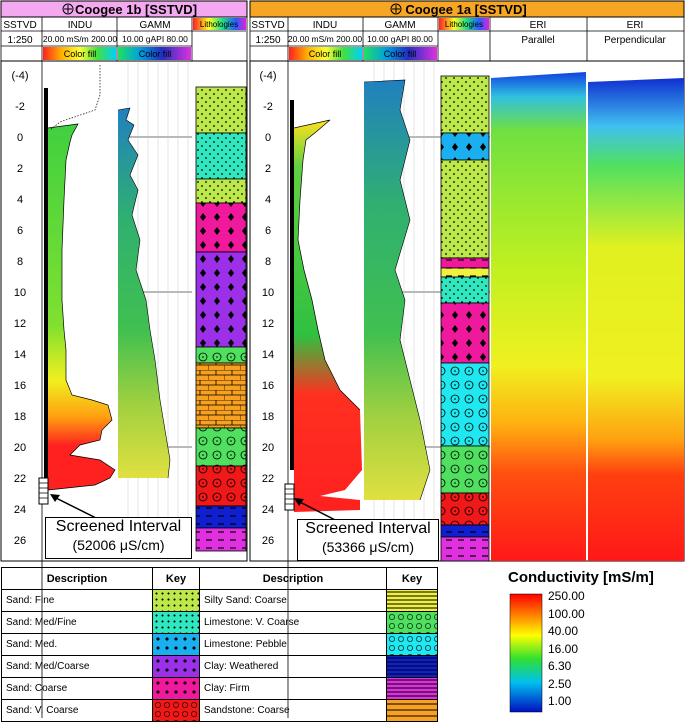 This screenshot has height=722, width=685. What do you see at coordinates (368, 547) in the screenshot?
I see `well2-callout-value: (53366 μS/cm)` at bounding box center [368, 547].